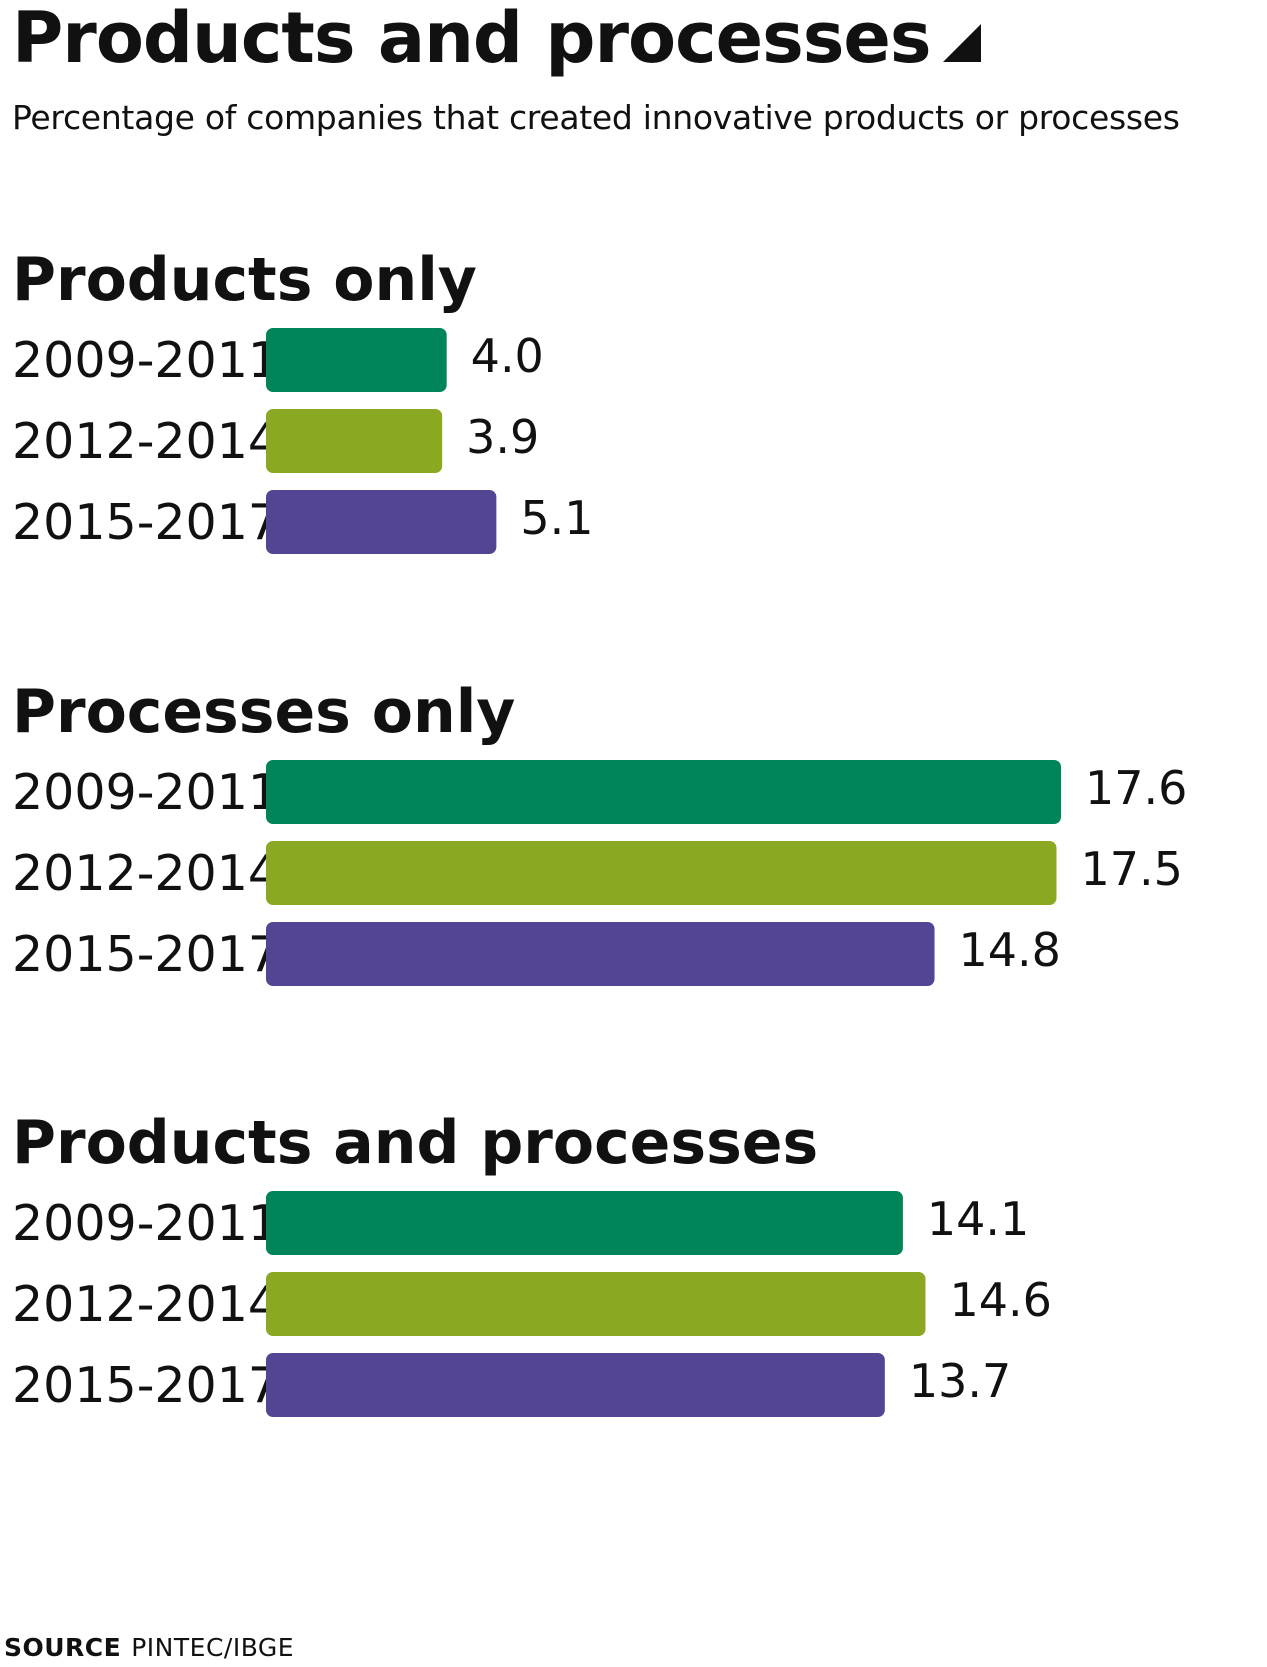 This screenshot has width=1267, height=1667. Describe the element at coordinates (978, 1219) in the screenshot. I see `value-label: 14.1` at that location.